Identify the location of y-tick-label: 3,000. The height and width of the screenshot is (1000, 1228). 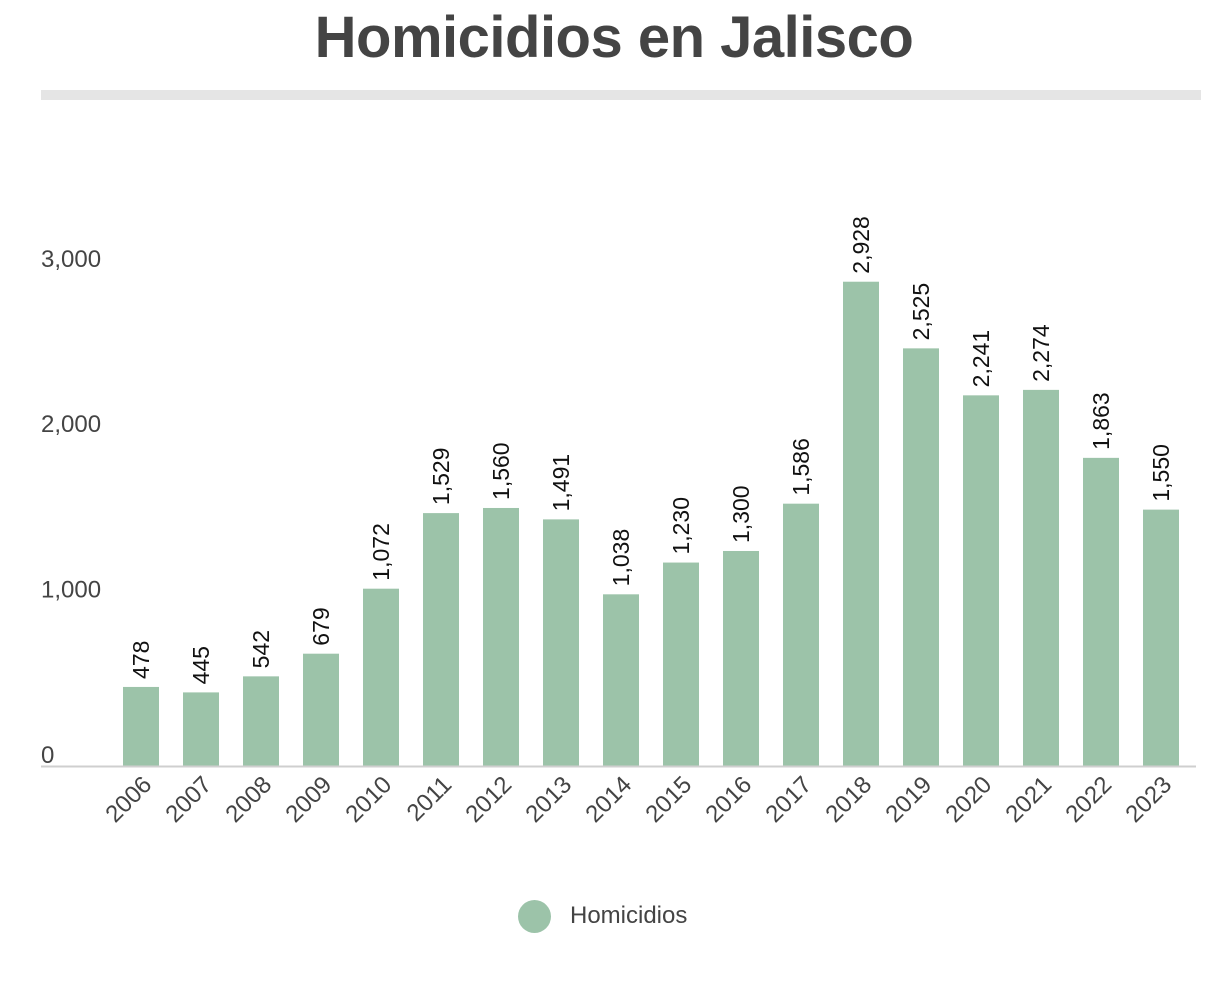
(71, 259).